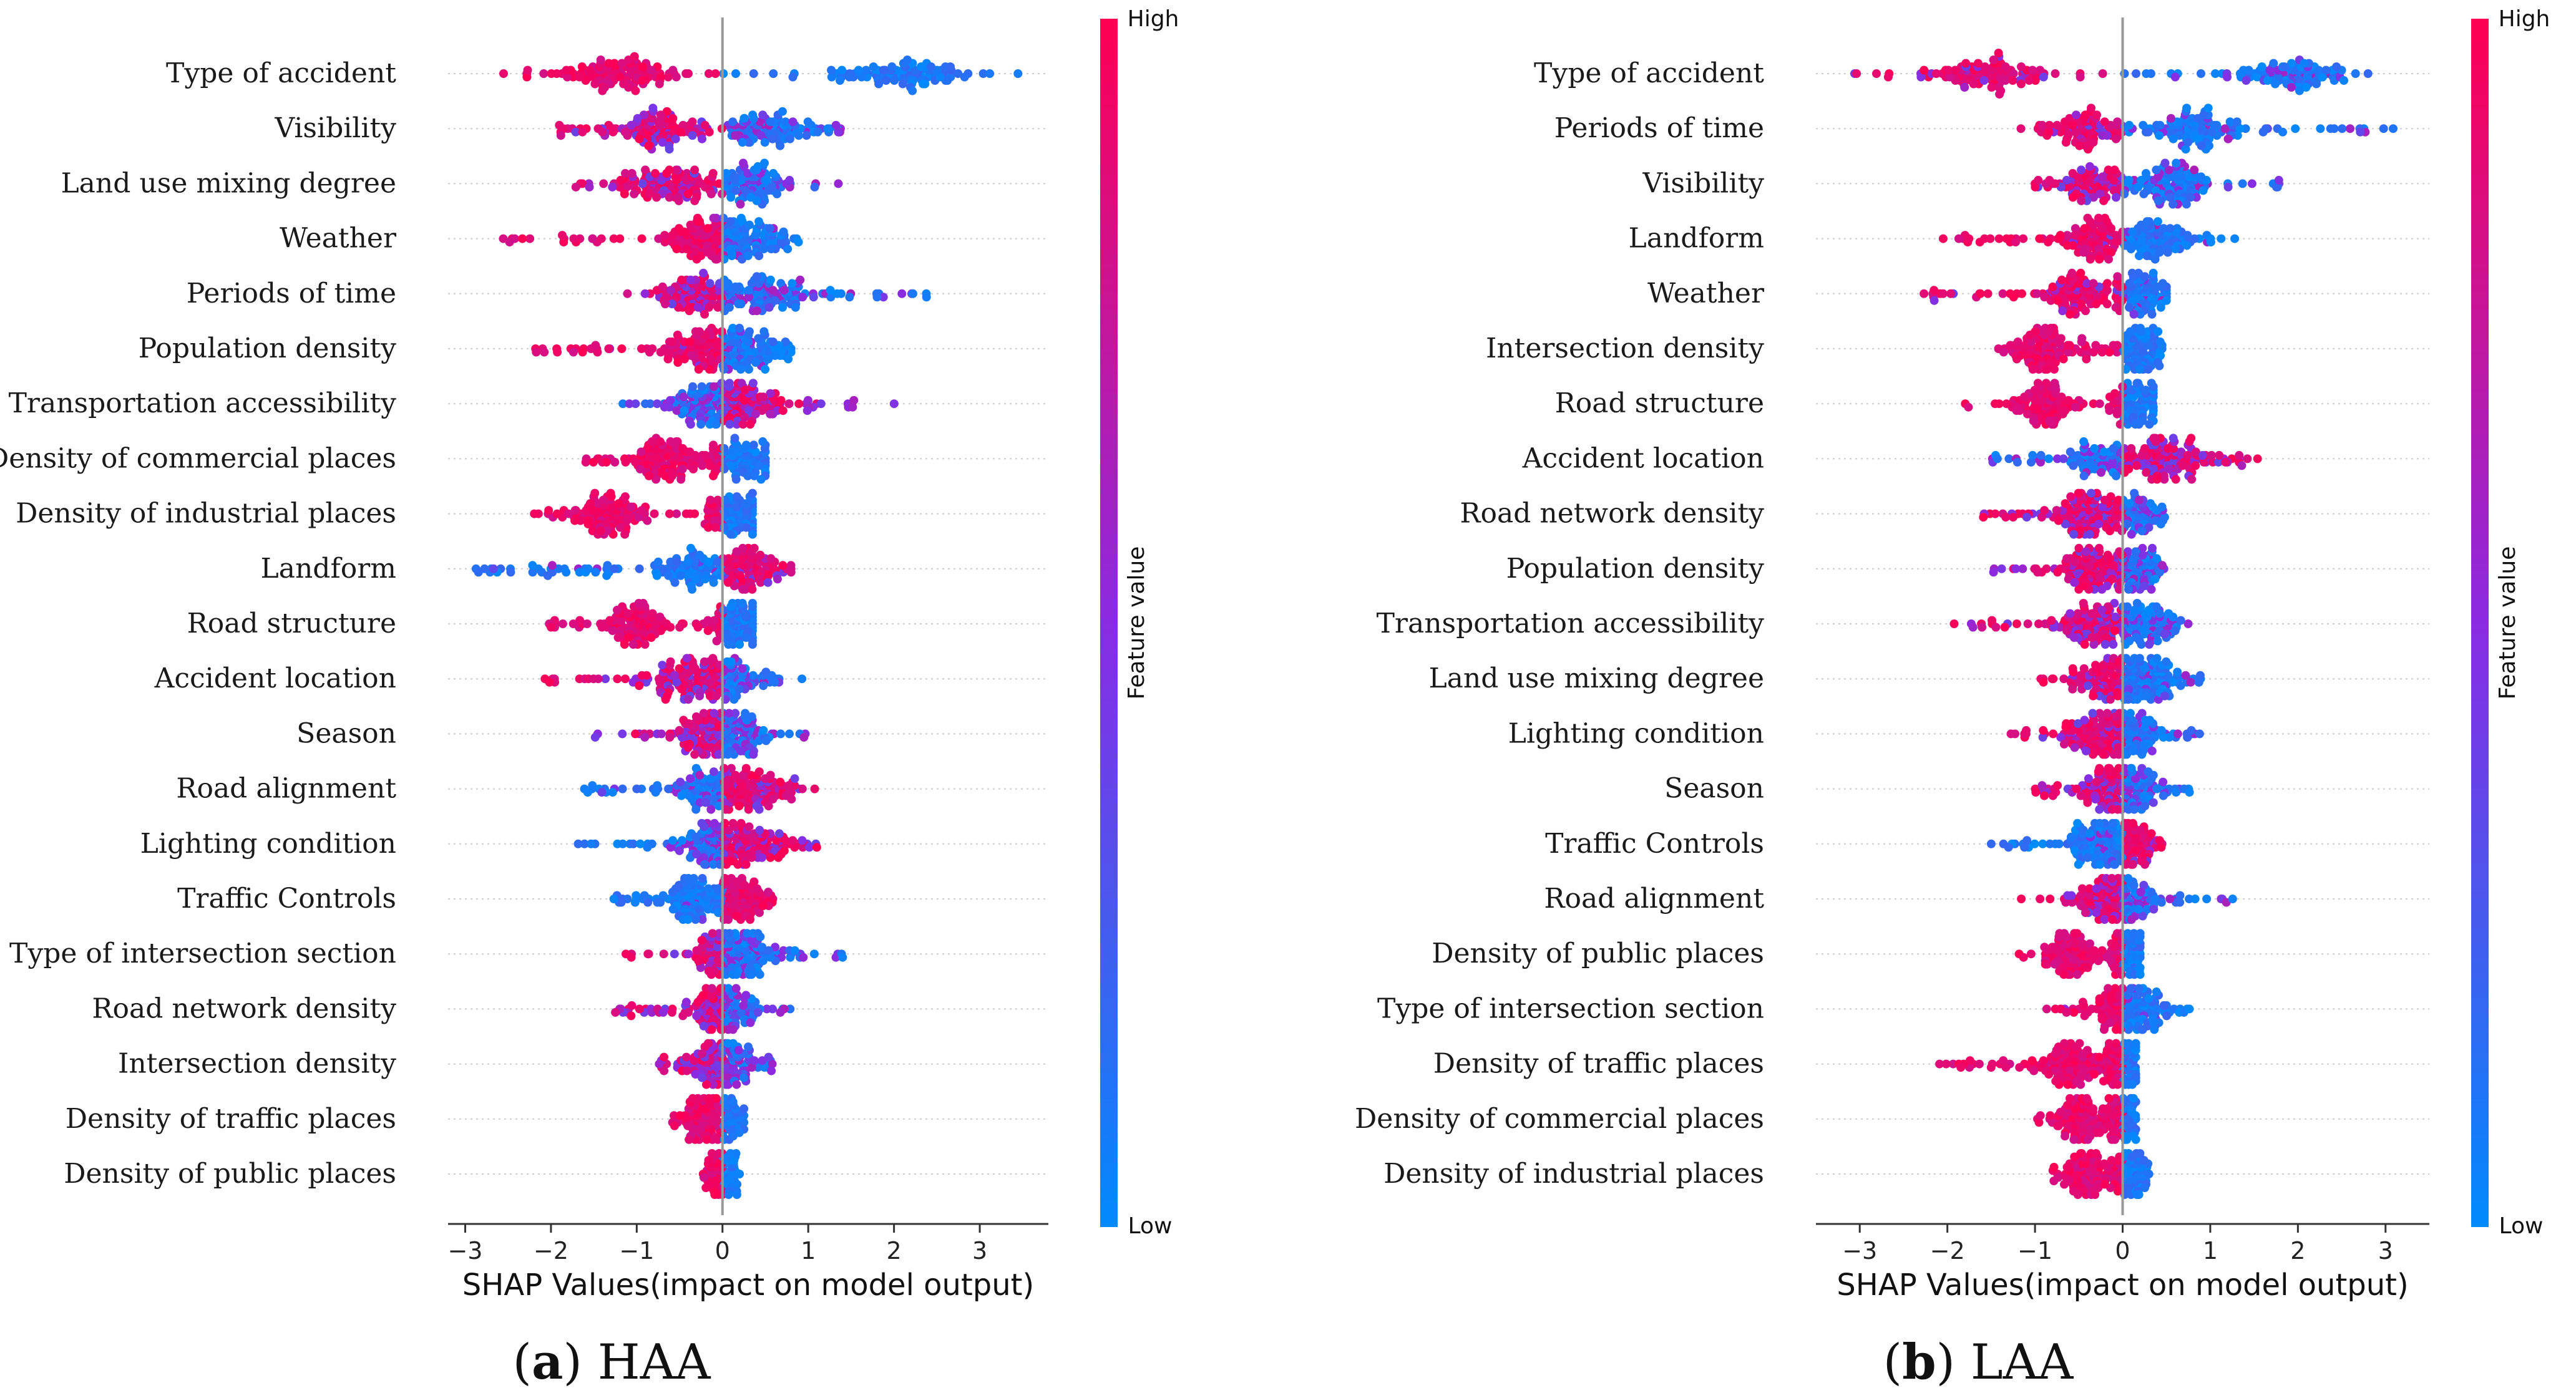 This screenshot has width=2576, height=1393. I want to click on x-tick-label: 1, so click(808, 1250).